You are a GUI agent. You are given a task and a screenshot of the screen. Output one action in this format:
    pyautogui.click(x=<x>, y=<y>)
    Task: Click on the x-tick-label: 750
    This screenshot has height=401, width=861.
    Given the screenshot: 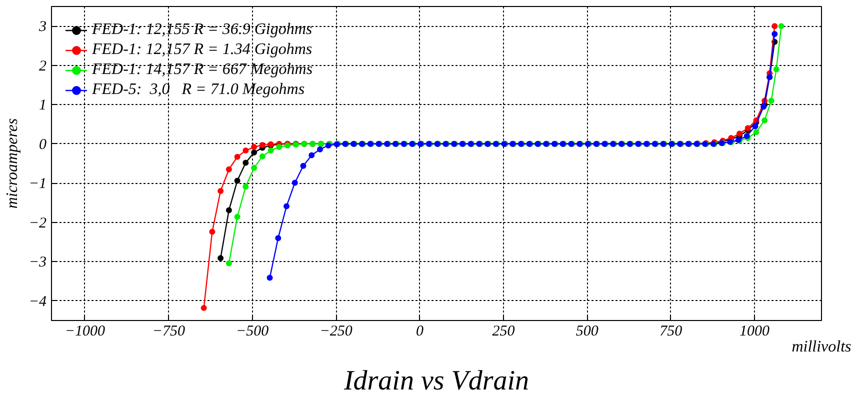 What is the action you would take?
    pyautogui.click(x=671, y=332)
    